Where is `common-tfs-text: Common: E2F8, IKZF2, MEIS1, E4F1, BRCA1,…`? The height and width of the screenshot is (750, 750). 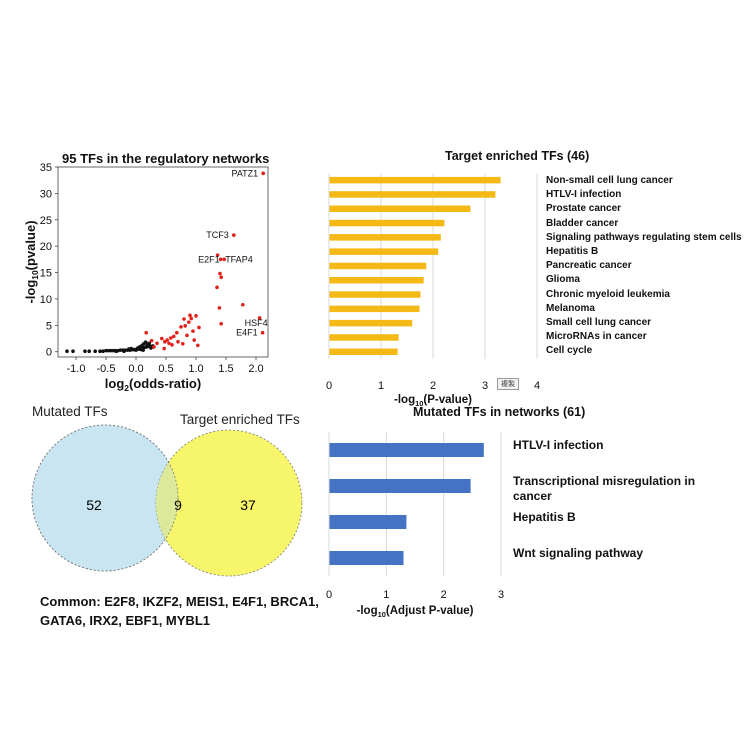
common-tfs-text: Common: E2F8, IKZF2, MEIS1, E4F1, BRCA1,… is located at coordinates (179, 611).